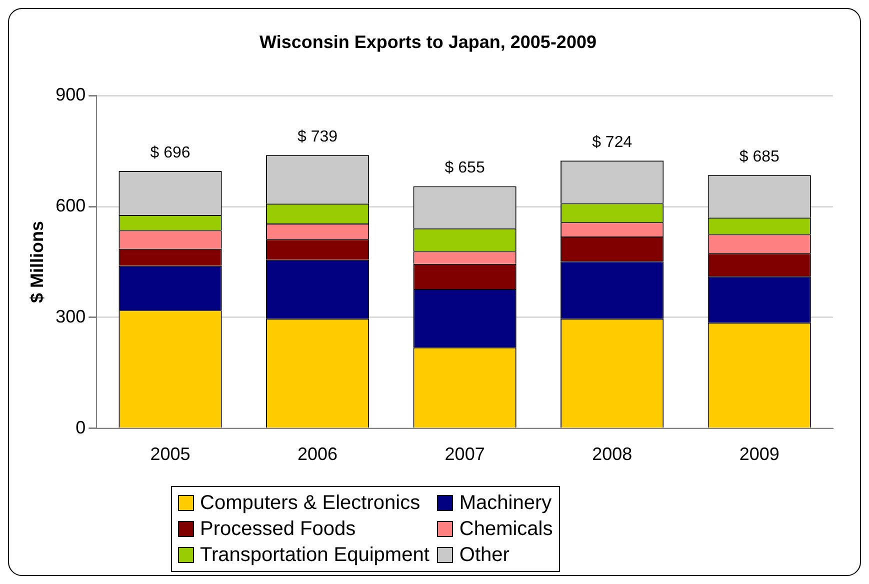 Image resolution: width=869 pixels, height=584 pixels. Describe the element at coordinates (612, 454) in the screenshot. I see `x-tick-label: 2008` at that location.